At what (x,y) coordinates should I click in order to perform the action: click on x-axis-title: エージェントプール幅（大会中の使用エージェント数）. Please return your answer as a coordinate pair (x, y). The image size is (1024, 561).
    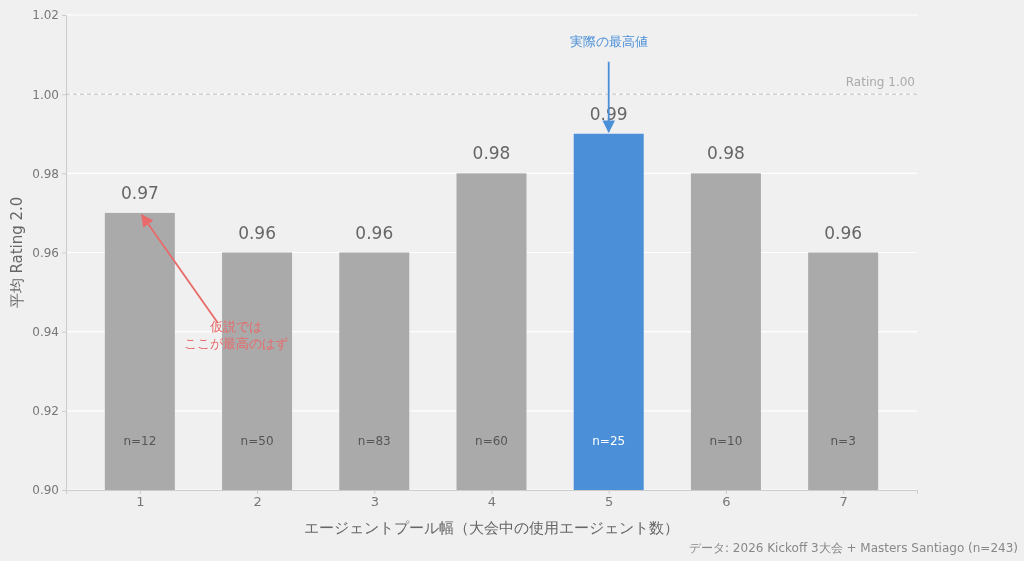
    Looking at the image, I should click on (491, 528).